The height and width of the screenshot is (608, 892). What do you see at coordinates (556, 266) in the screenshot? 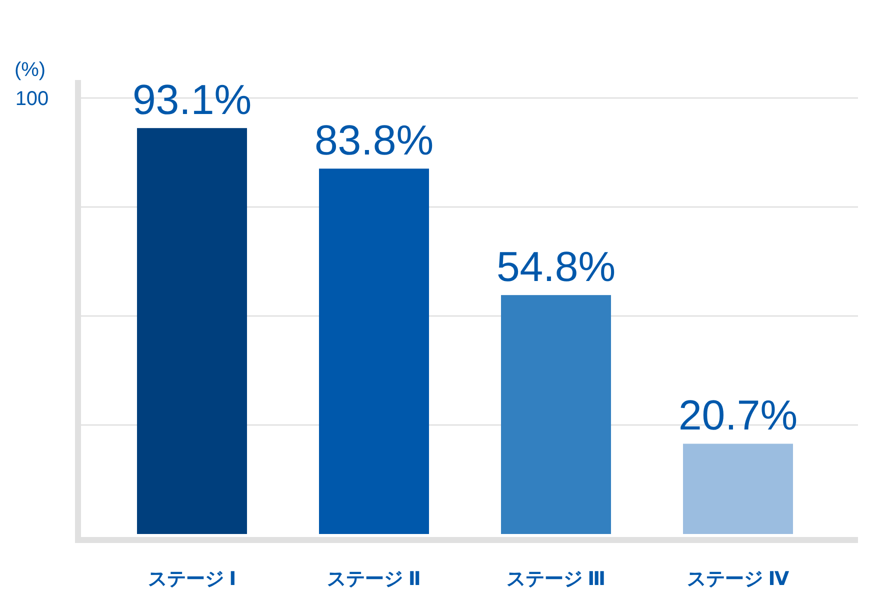
I see `data-label: 54.8%` at bounding box center [556, 266].